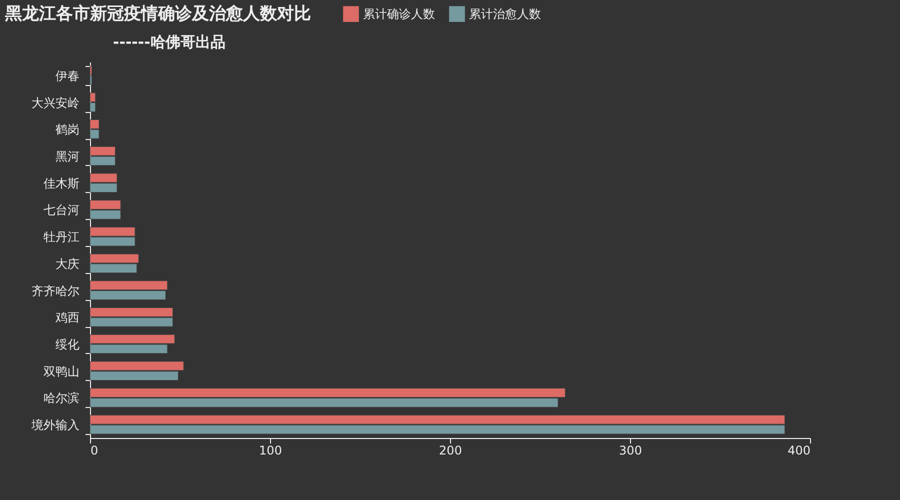 Image resolution: width=900 pixels, height=500 pixels. What do you see at coordinates (67, 317) in the screenshot?
I see `y-tick-label: 鸡西` at bounding box center [67, 317].